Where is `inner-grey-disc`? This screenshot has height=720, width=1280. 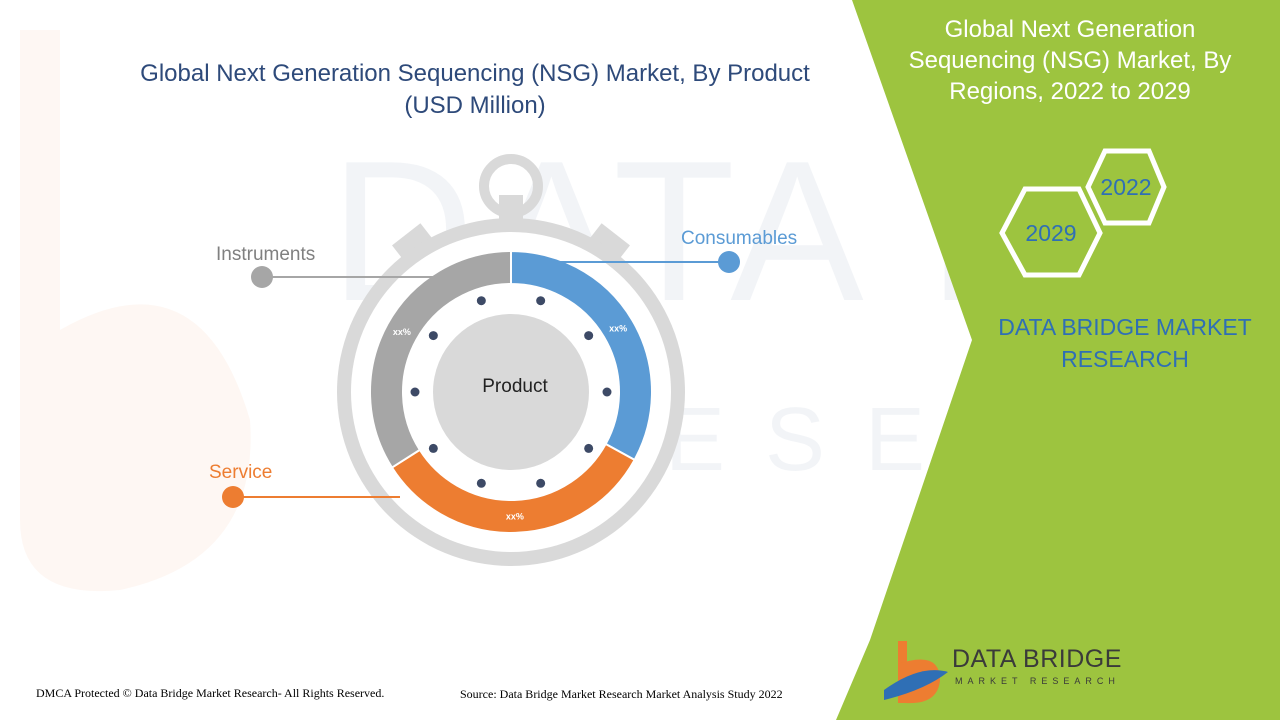
inner-grey-disc is located at coordinates (511, 392).